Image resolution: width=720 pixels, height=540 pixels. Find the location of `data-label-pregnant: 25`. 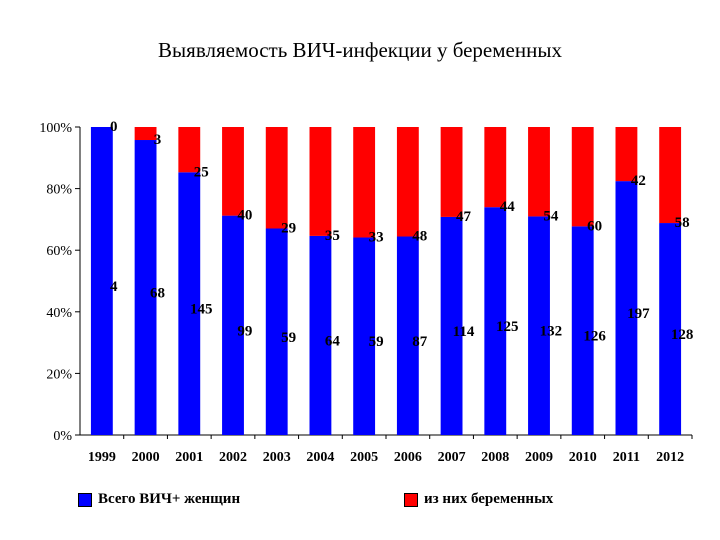

data-label-pregnant: 25 is located at coordinates (201, 172).